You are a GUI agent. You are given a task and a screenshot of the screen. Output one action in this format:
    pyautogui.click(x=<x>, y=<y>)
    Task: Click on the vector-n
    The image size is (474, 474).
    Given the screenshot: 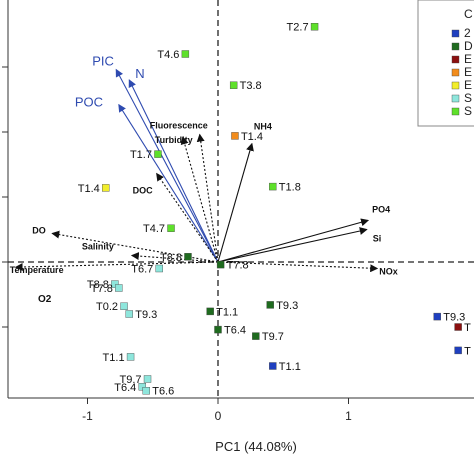 What is the action you would take?
    pyautogui.click(x=173, y=171)
    